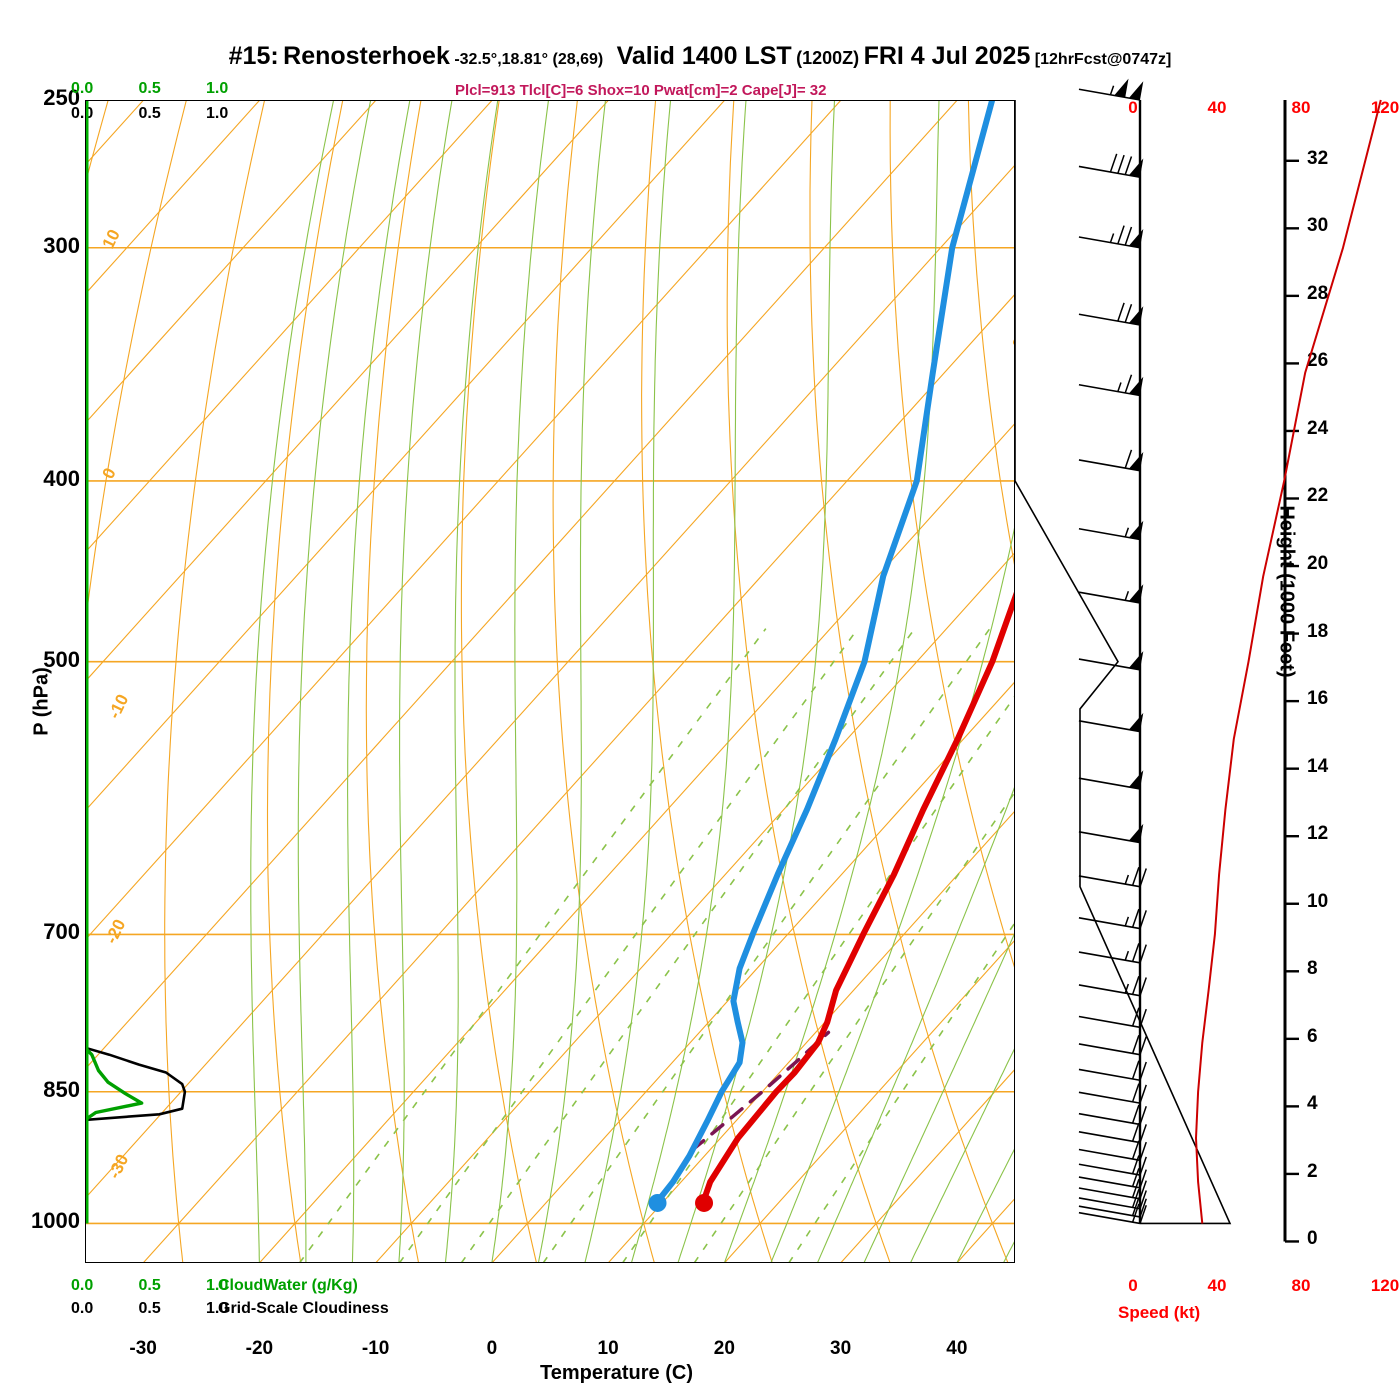 The height and width of the screenshot is (1400, 1400). What do you see at coordinates (149, 88) in the screenshot?
I see `cloudwater-tick-top-1: 0.5` at bounding box center [149, 88].